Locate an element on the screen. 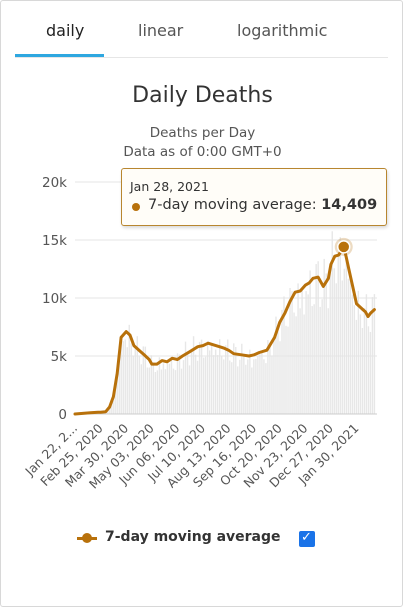 This screenshot has height=608, width=403. tooltip-series: 7-day moving average: 14,409 is located at coordinates (262, 205).